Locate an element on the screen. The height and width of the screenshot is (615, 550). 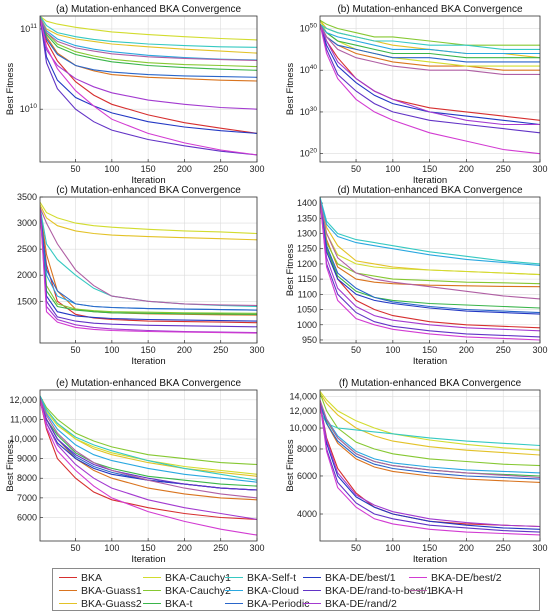
legend-label: BKA-DE/best/2 is located at coordinates (466, 578).